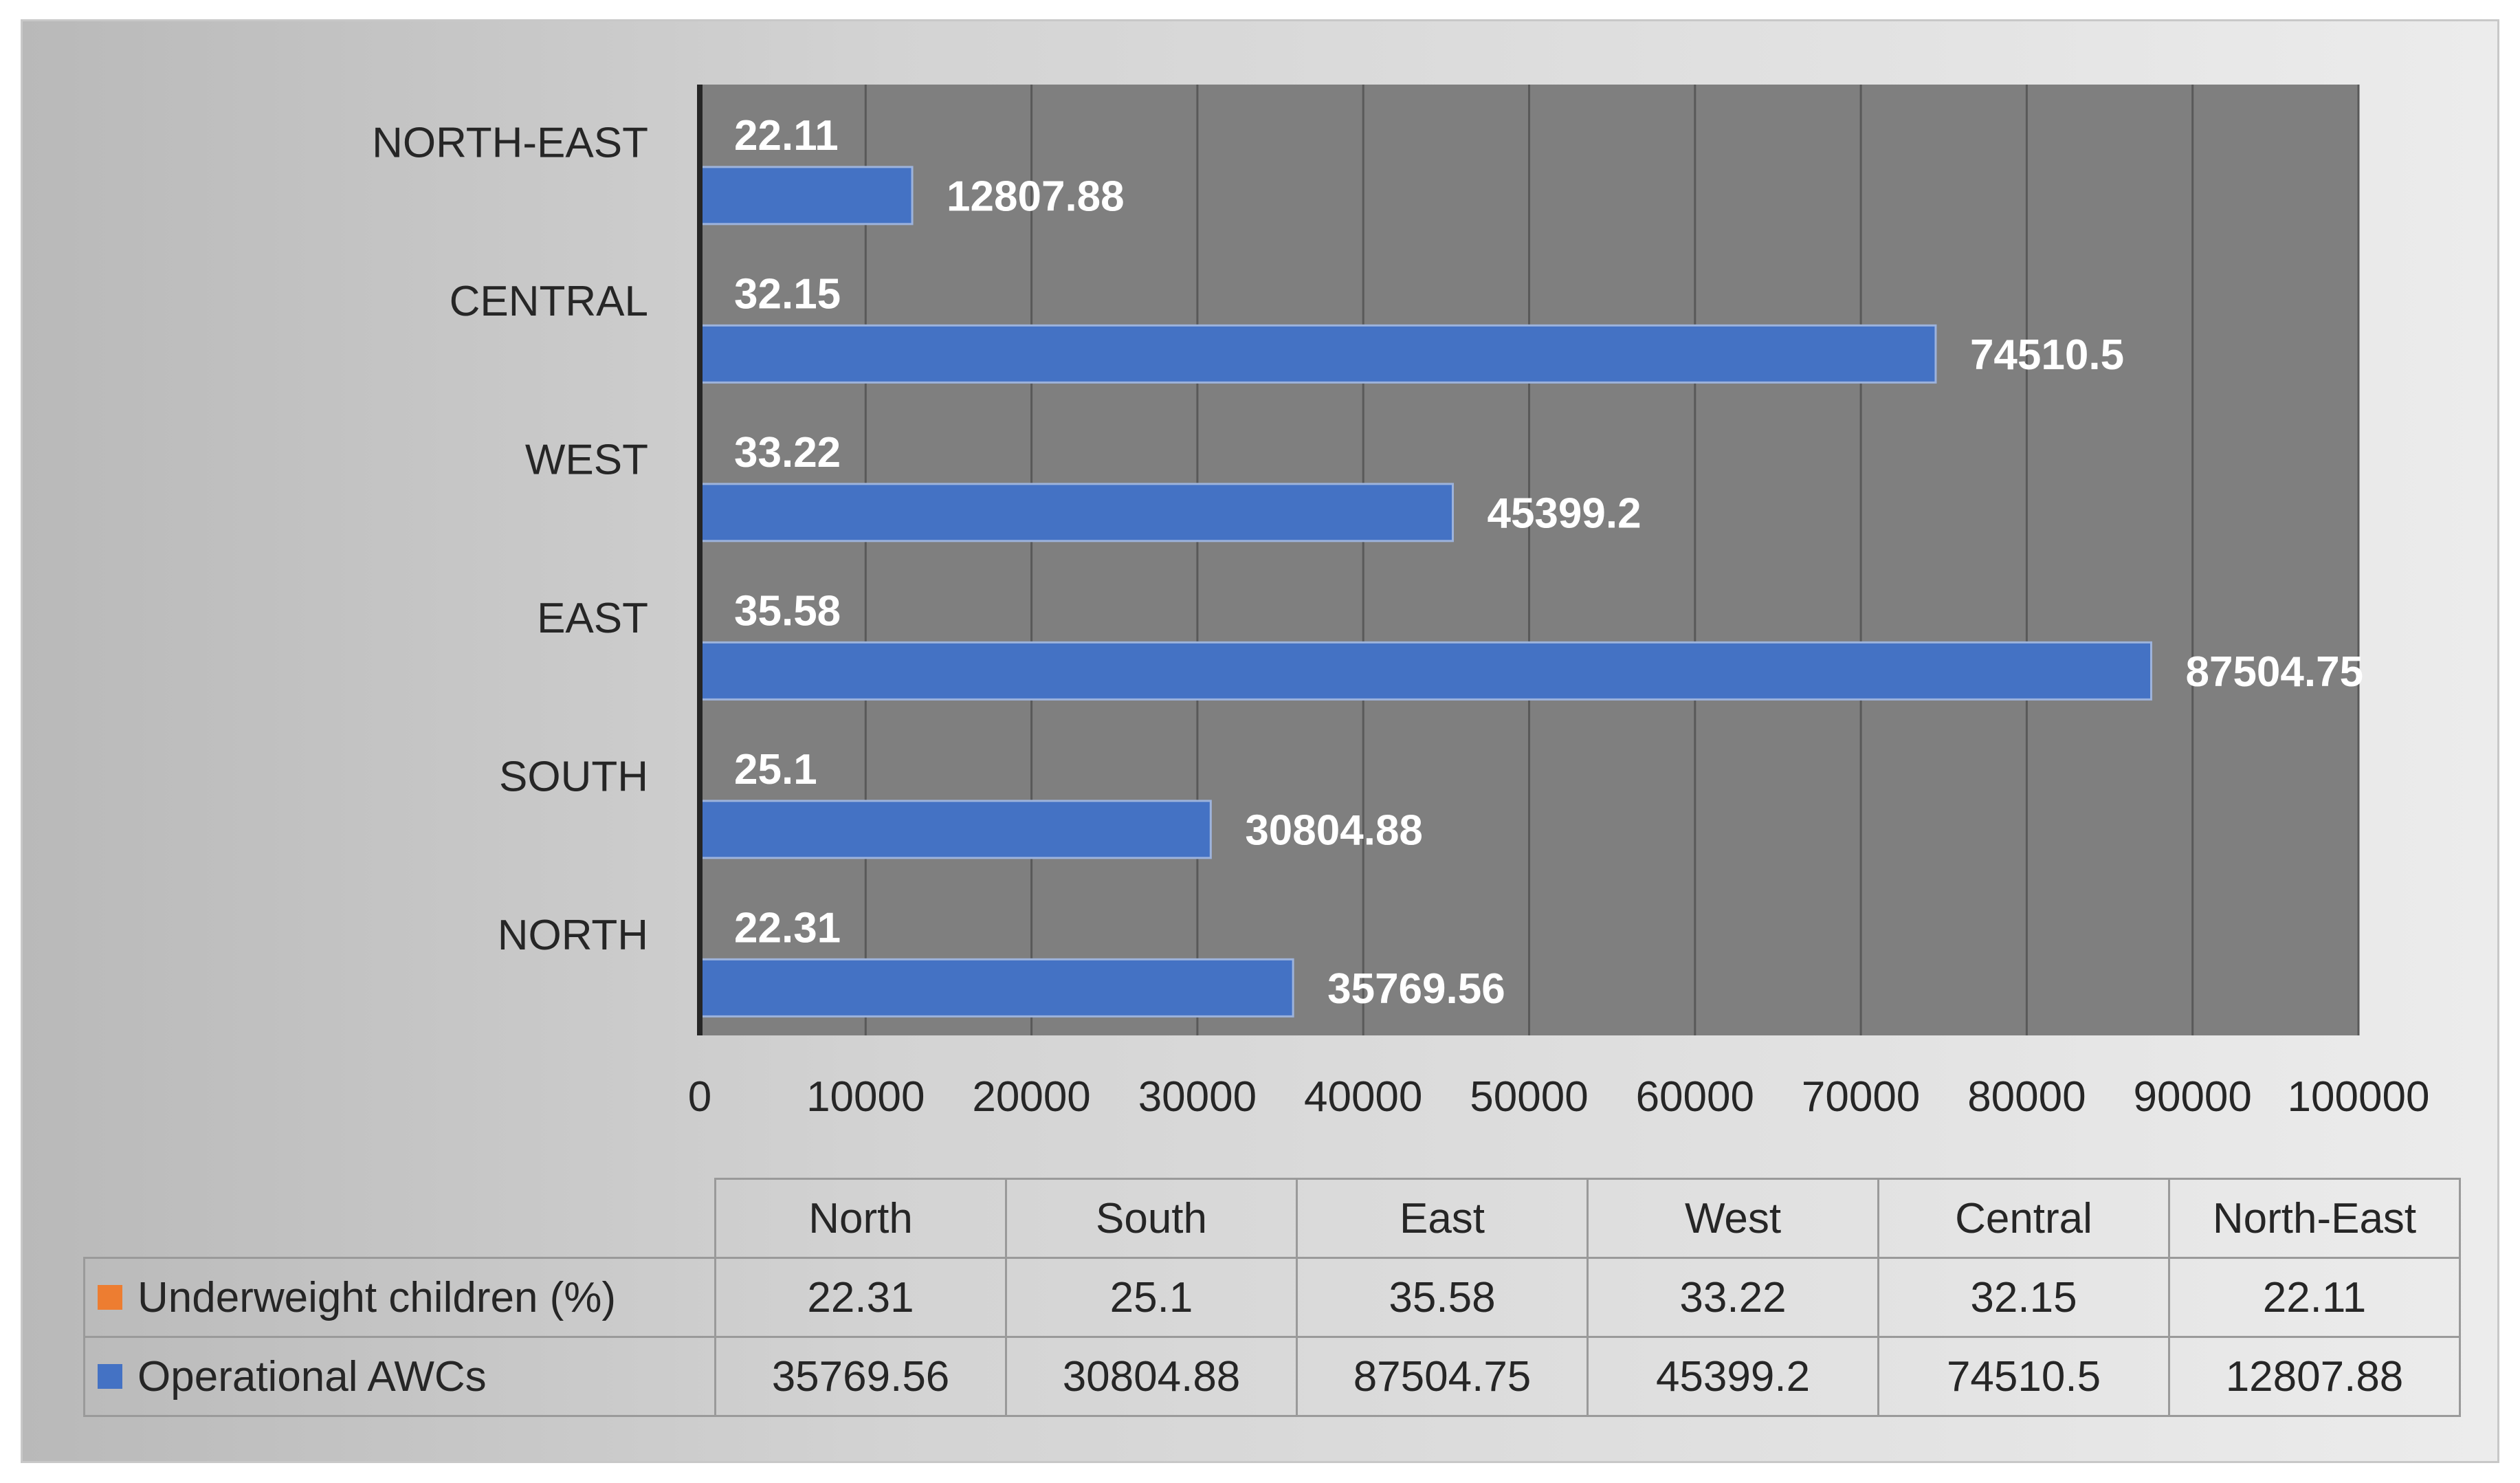  I want to click on data-table-cell: 22.11, so click(2314, 1297).